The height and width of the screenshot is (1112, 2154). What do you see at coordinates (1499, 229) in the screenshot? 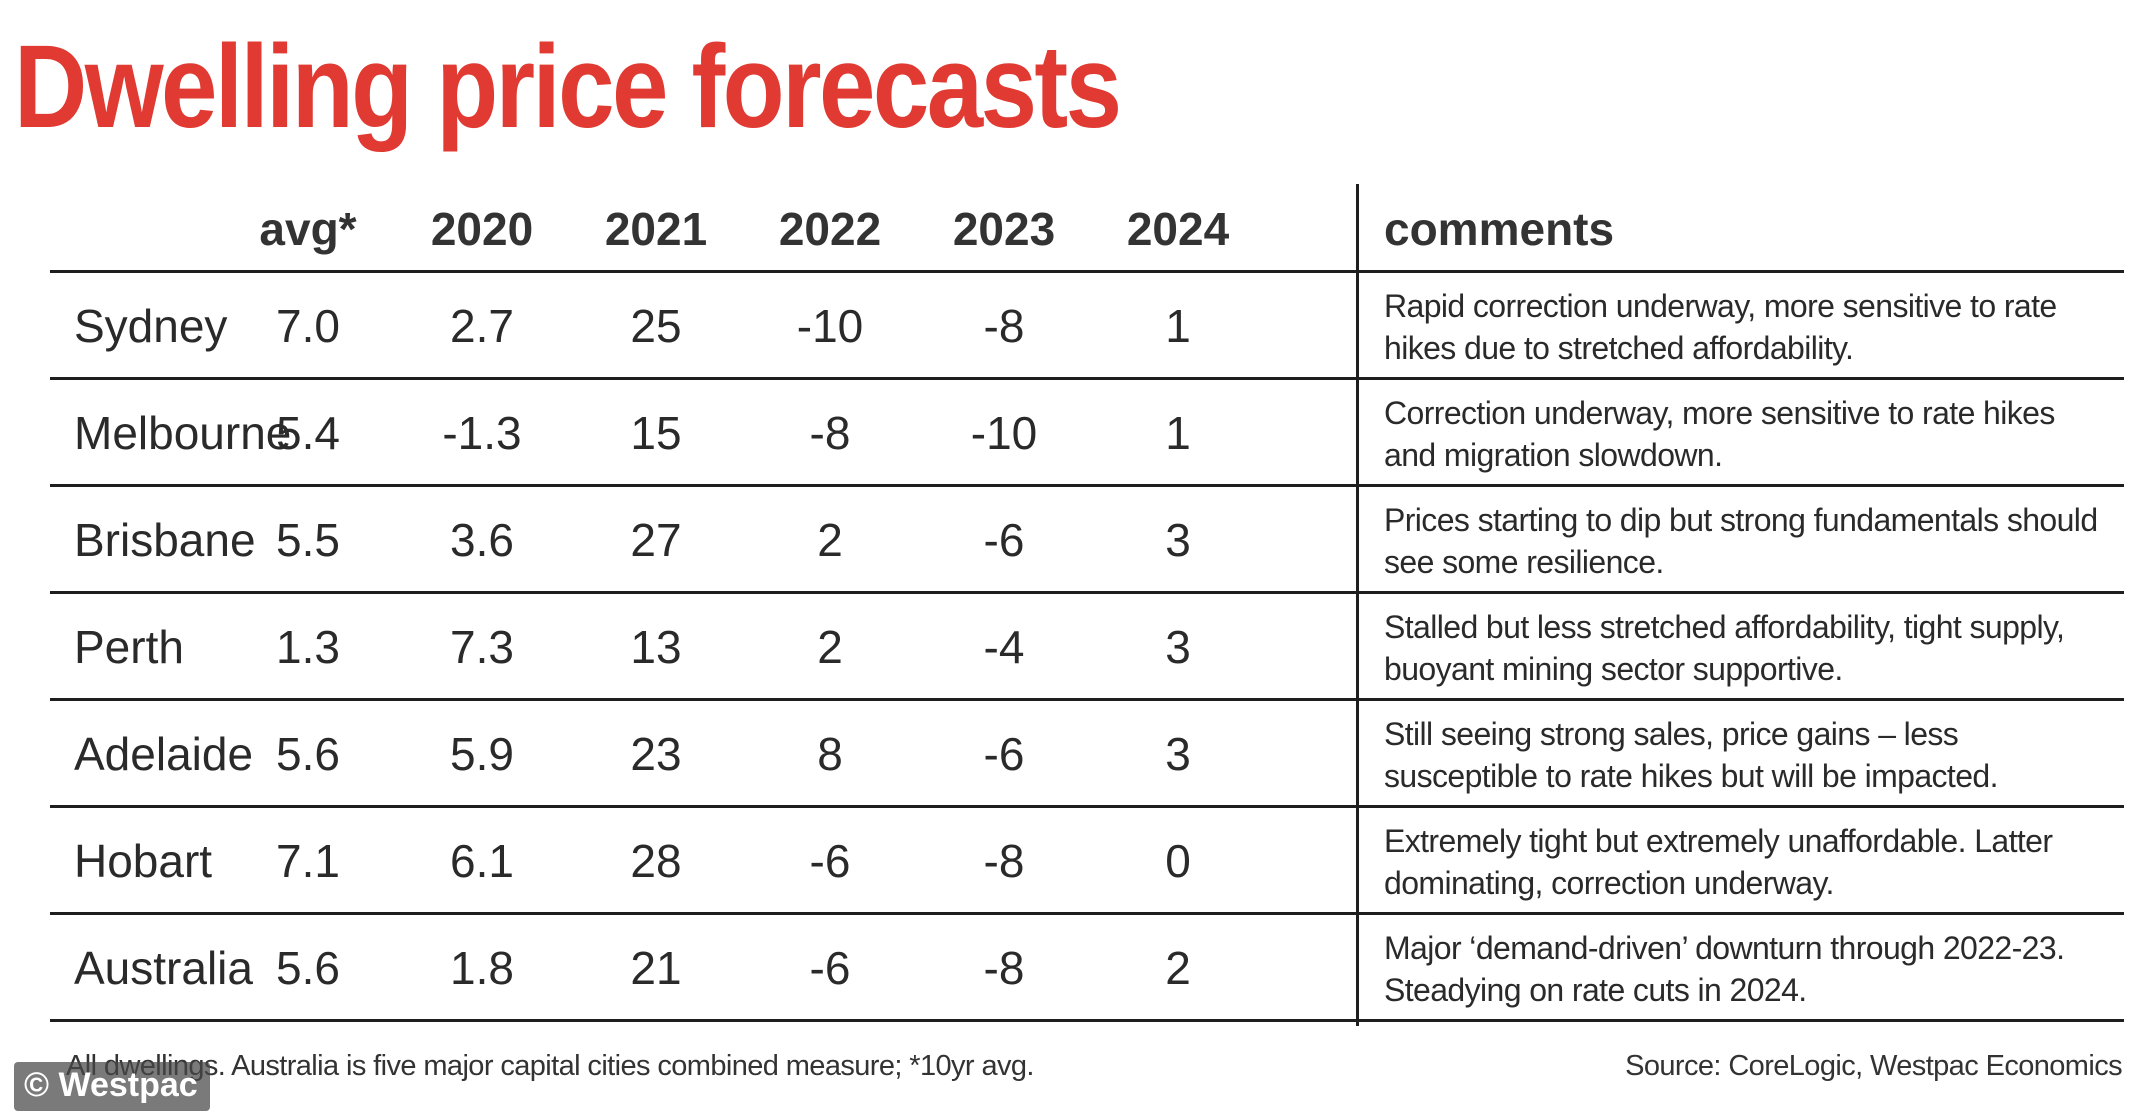
I see `header-comments: comments` at bounding box center [1499, 229].